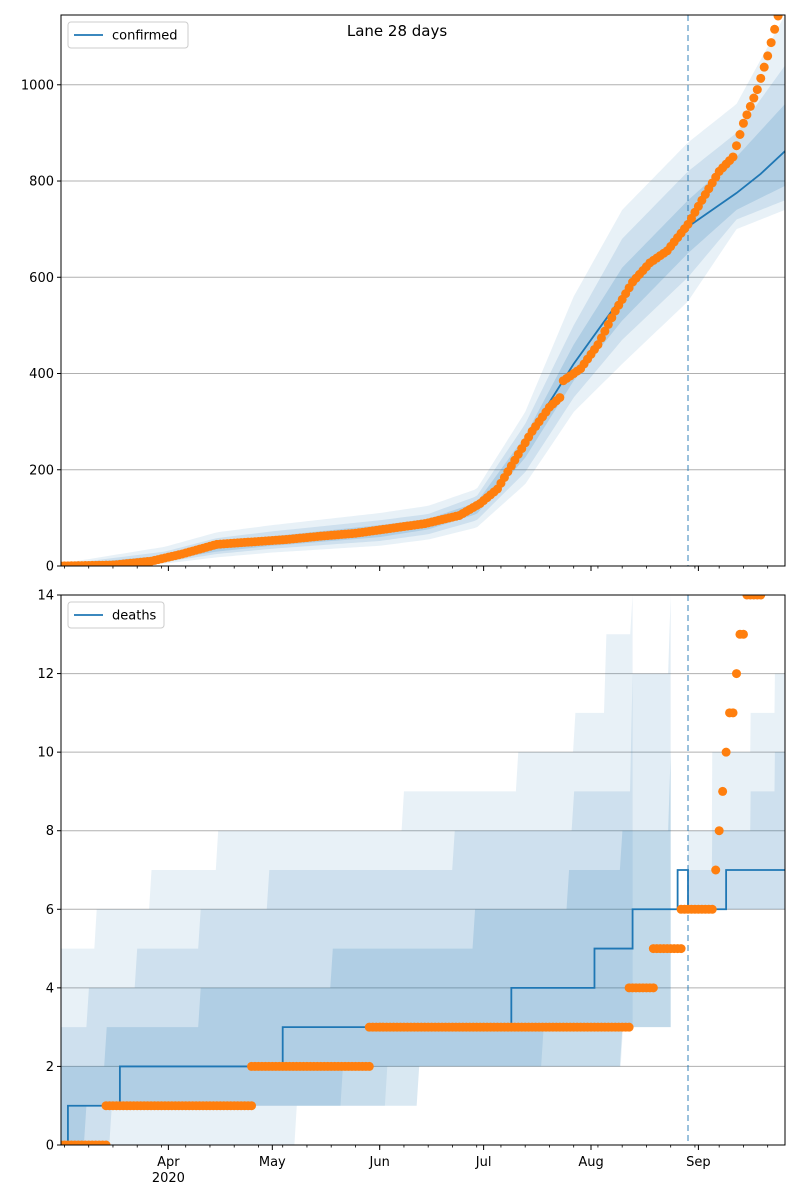 This screenshot has width=800, height=1200. I want to click on x-tick-label: Jun, so click(379, 1162).